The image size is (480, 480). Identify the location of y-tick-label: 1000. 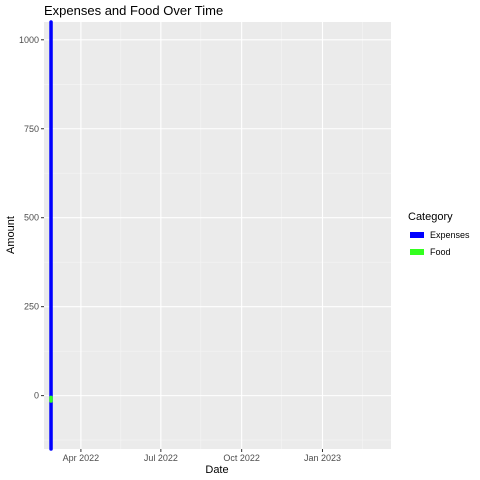
(29, 40).